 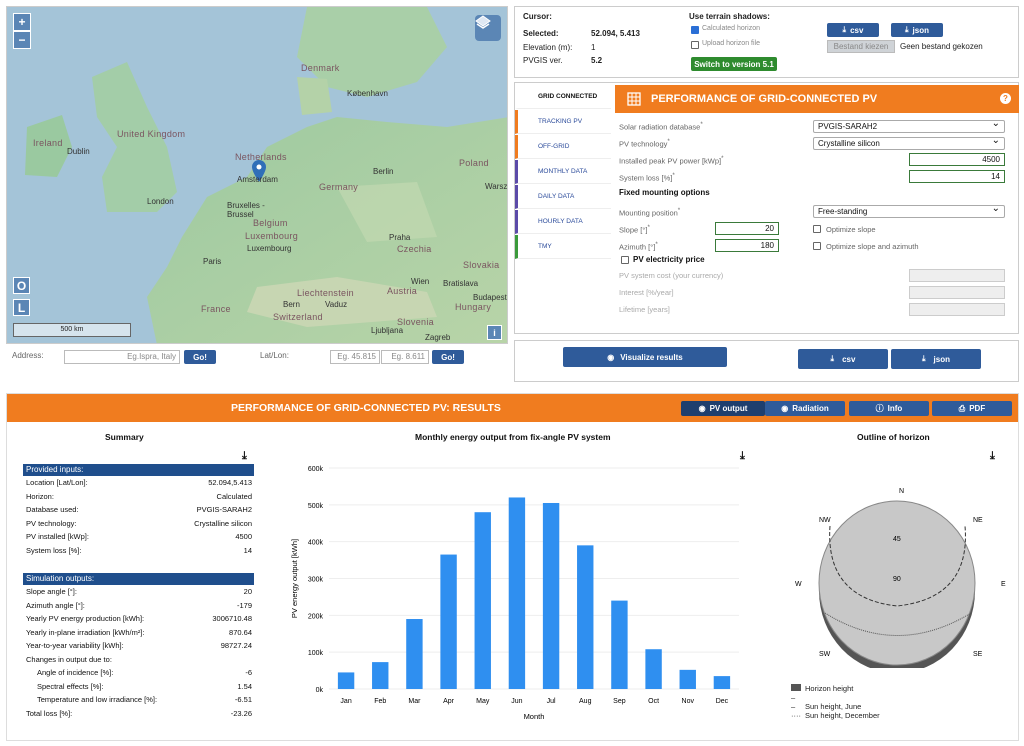 What do you see at coordinates (415, 322) in the screenshot?
I see `map-label-country: Slovenia` at bounding box center [415, 322].